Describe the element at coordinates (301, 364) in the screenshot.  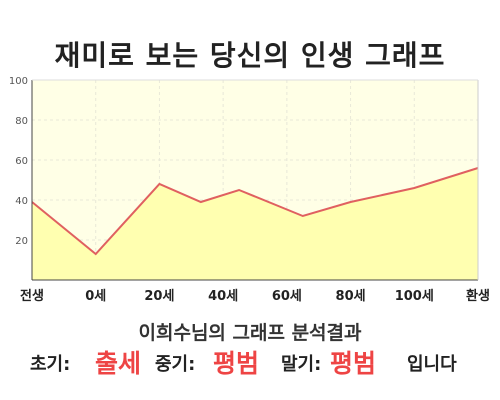
I see `late-label: 말기:` at that location.